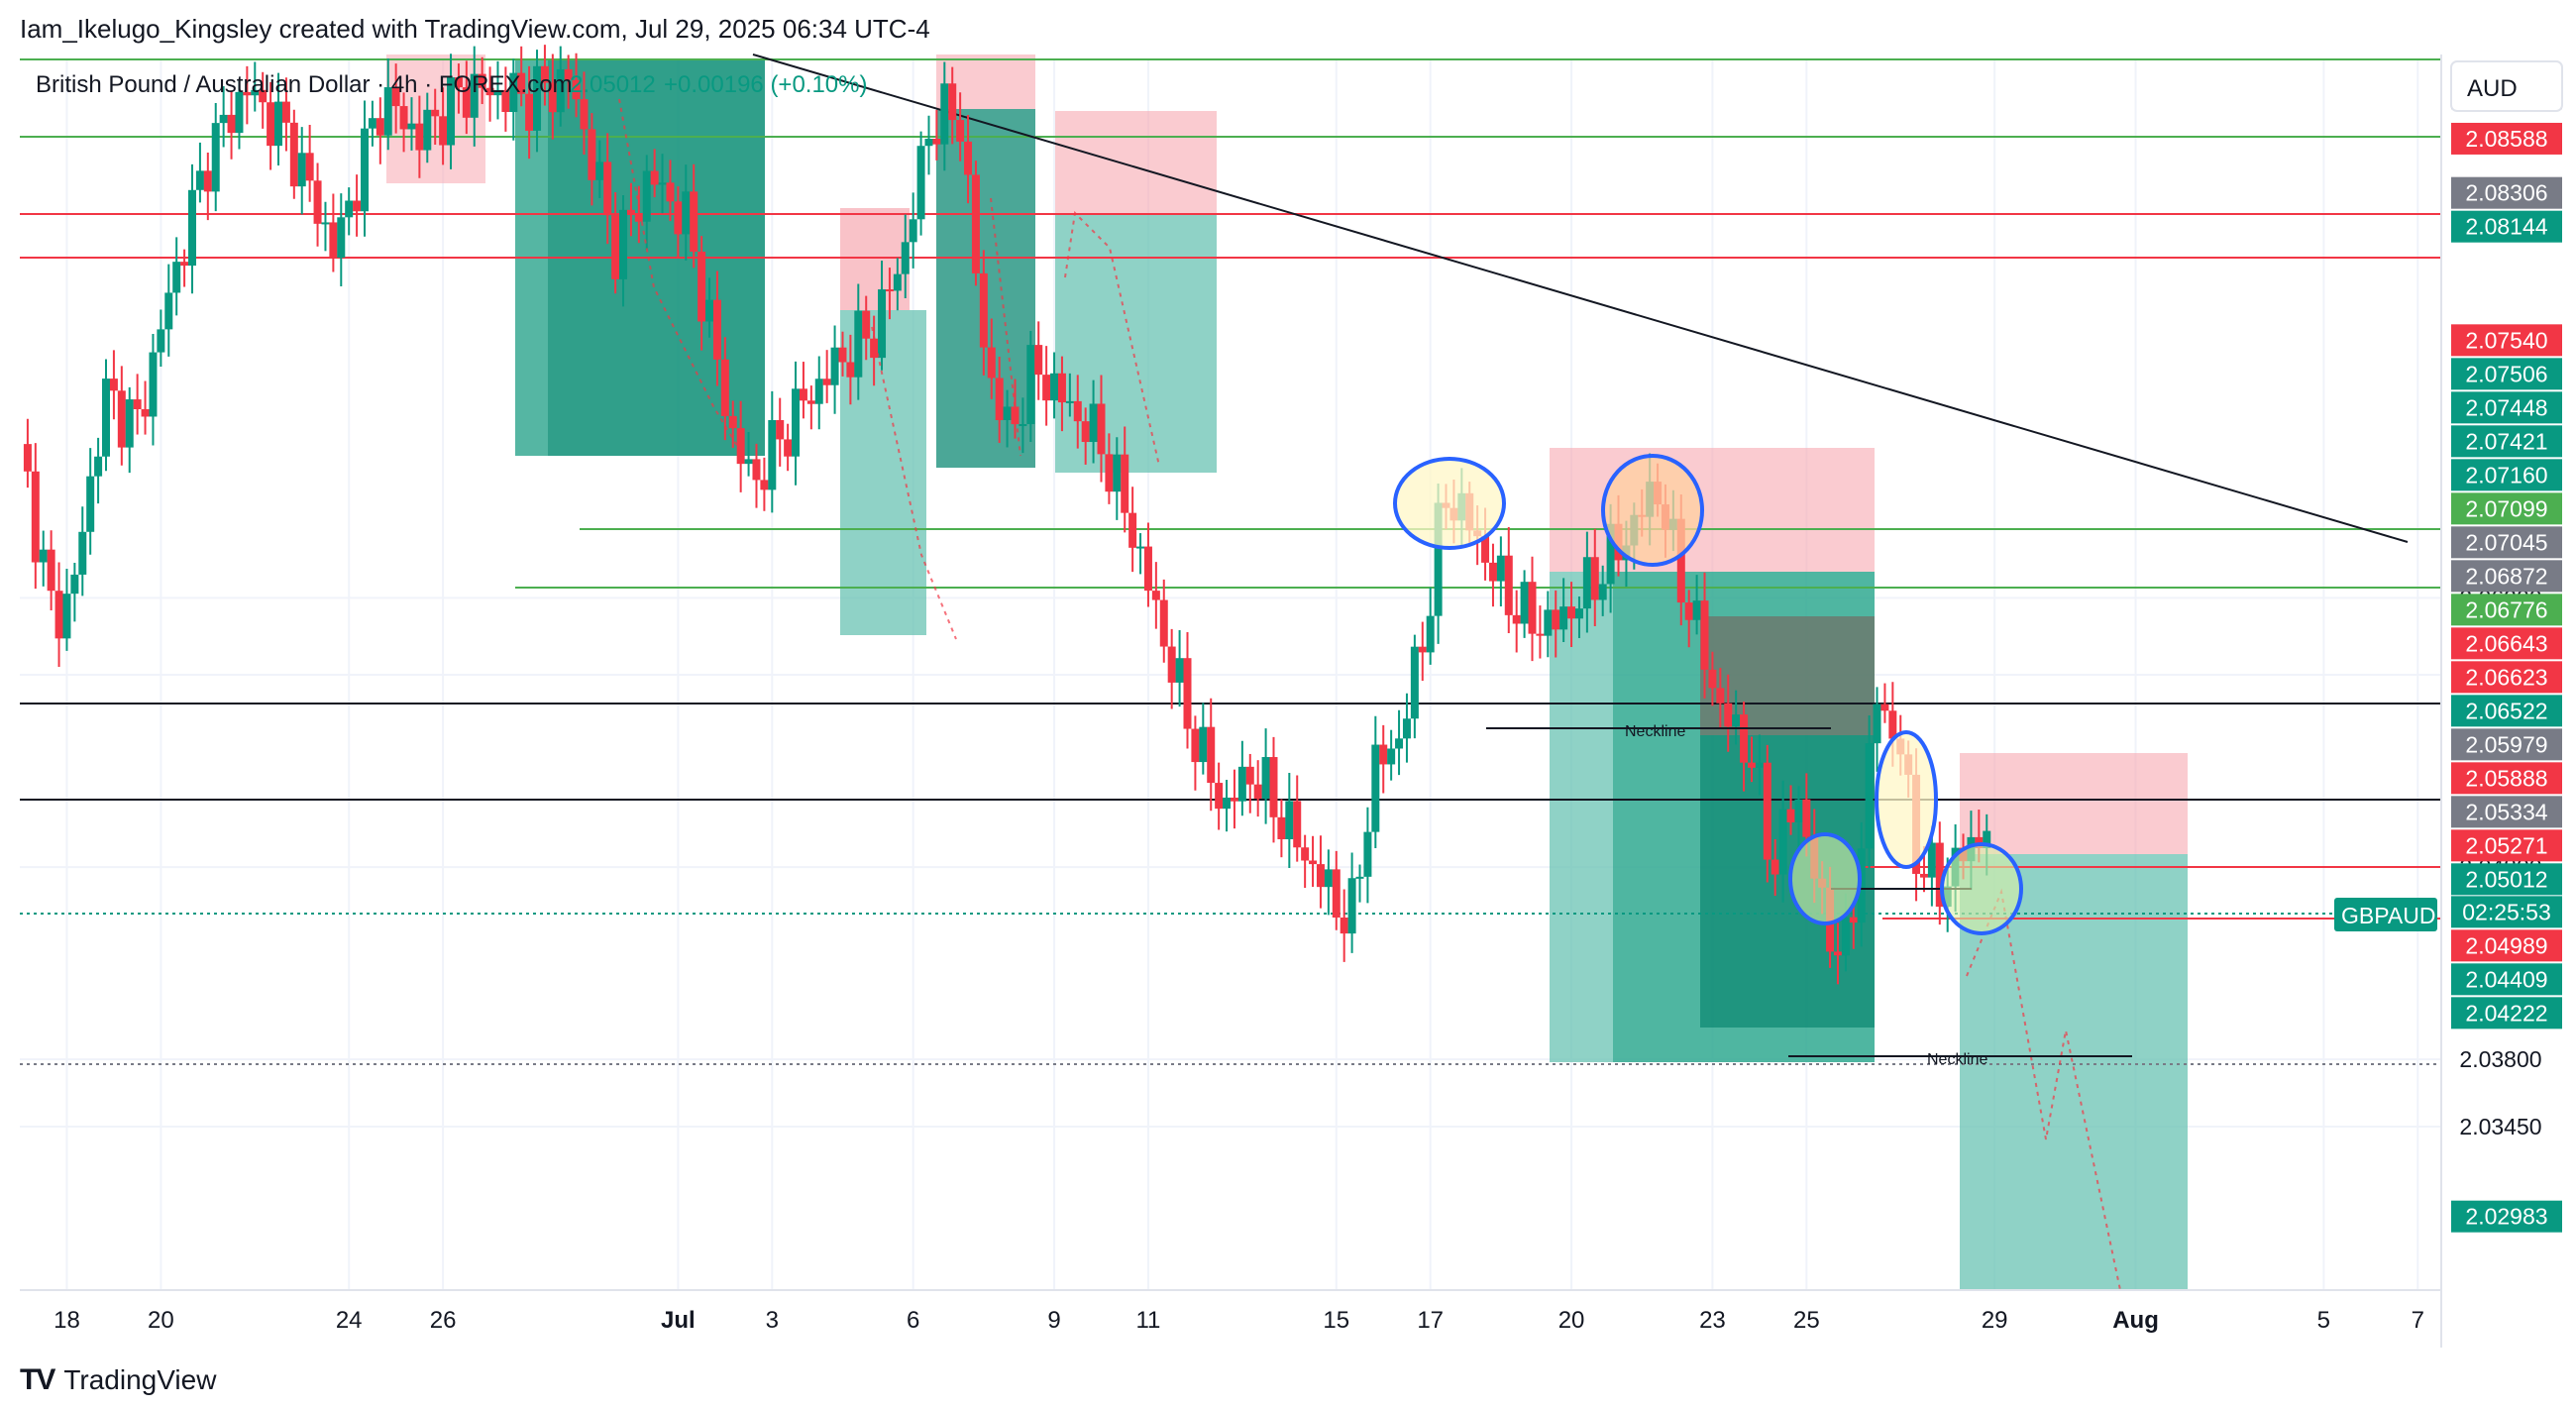 The image size is (2576, 1409). What do you see at coordinates (38, 1379) in the screenshot?
I see `tradingview-logo-icon: TV` at bounding box center [38, 1379].